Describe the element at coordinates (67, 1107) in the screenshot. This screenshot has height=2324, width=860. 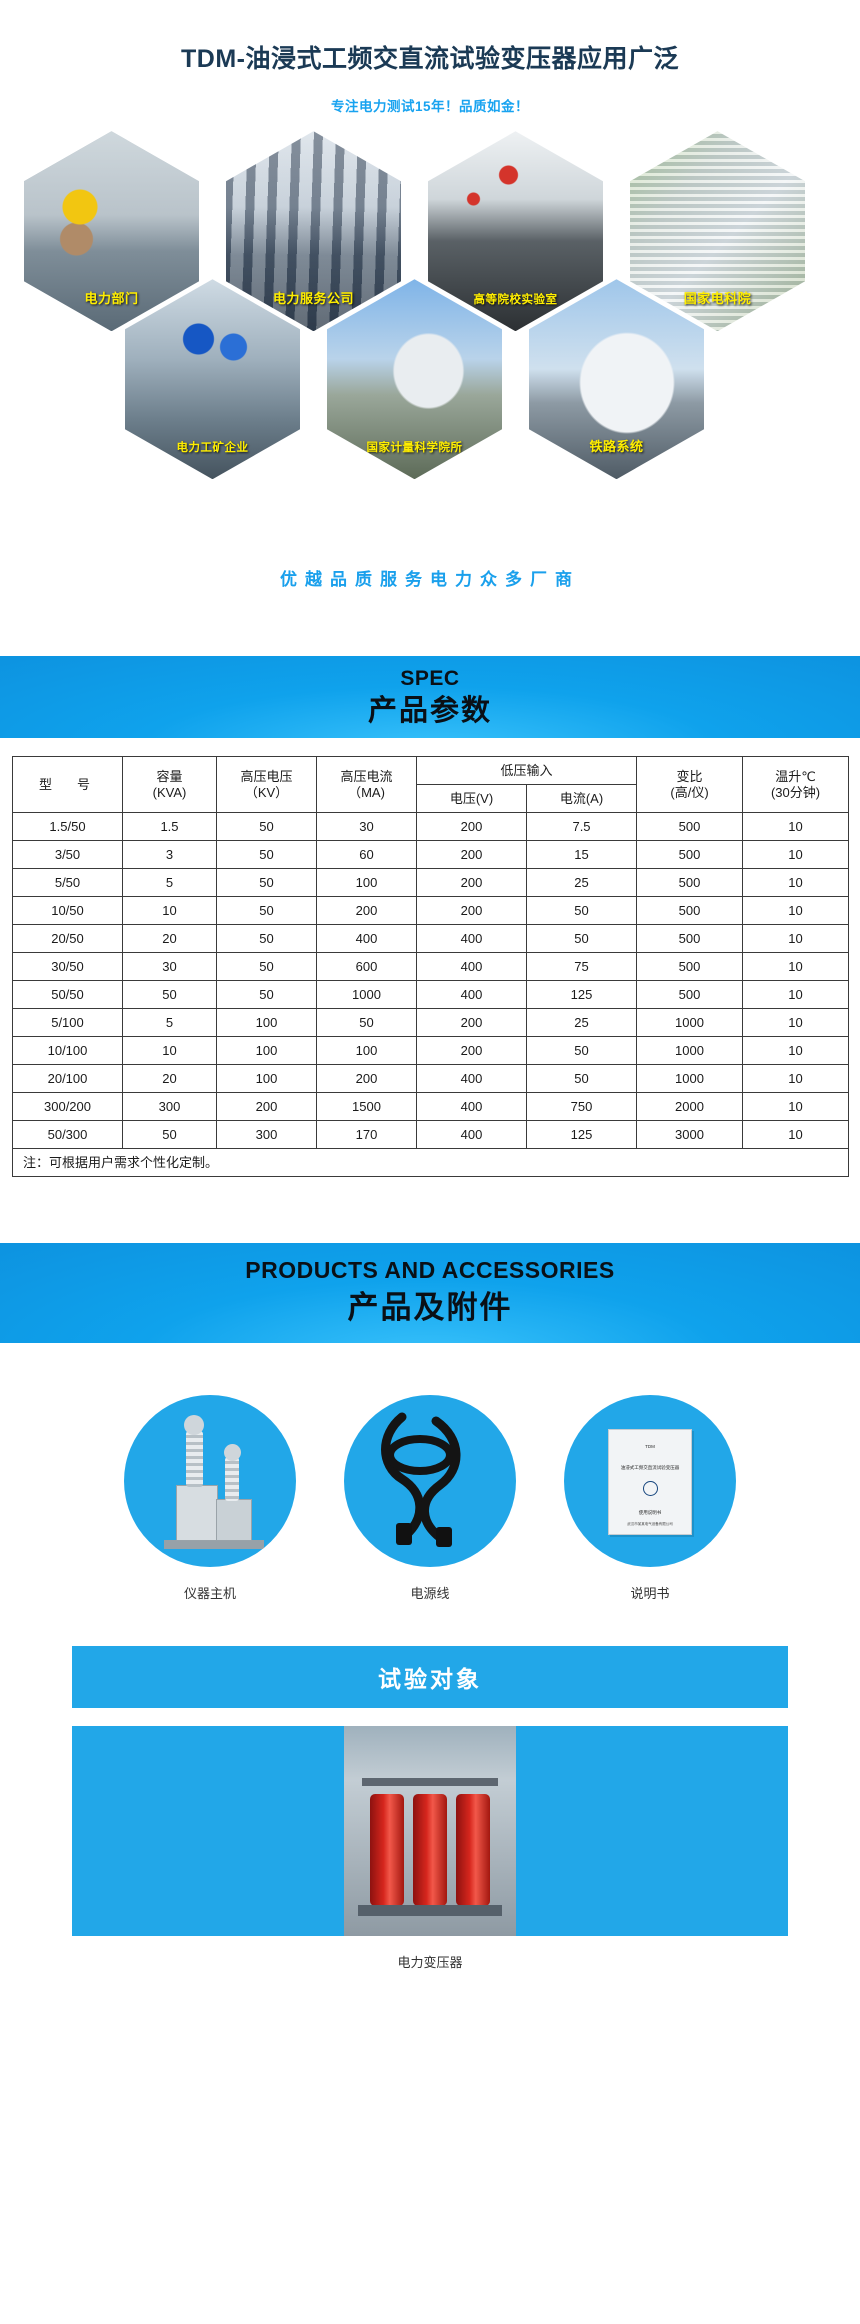
I see `table-cell: 300/200` at that location.